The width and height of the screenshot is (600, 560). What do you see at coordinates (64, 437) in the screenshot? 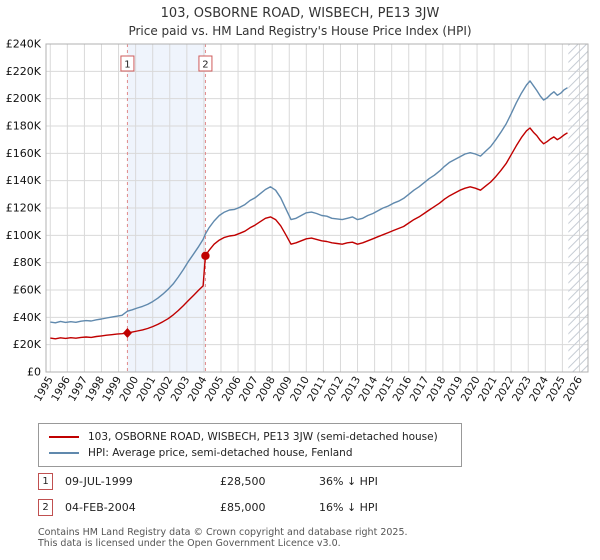
I see `price-paid-line-swatch` at bounding box center [64, 437].